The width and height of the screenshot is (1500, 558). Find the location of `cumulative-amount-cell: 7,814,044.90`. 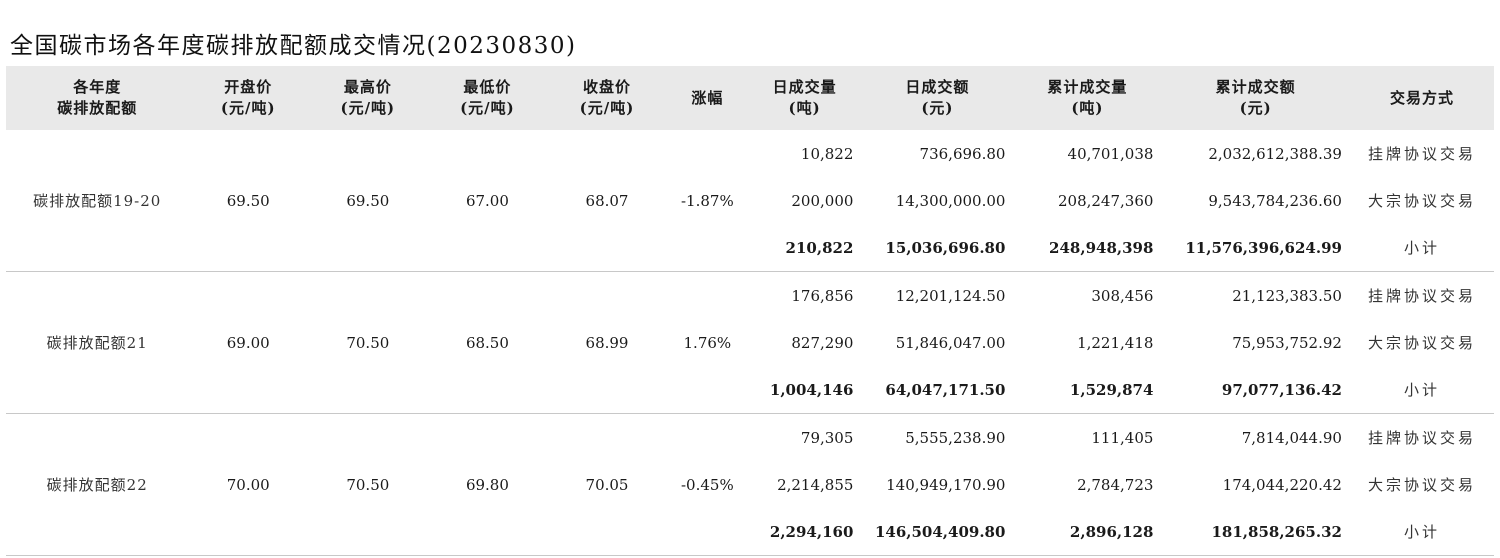

cumulative-amount-cell: 7,814,044.90 is located at coordinates (1291, 437).